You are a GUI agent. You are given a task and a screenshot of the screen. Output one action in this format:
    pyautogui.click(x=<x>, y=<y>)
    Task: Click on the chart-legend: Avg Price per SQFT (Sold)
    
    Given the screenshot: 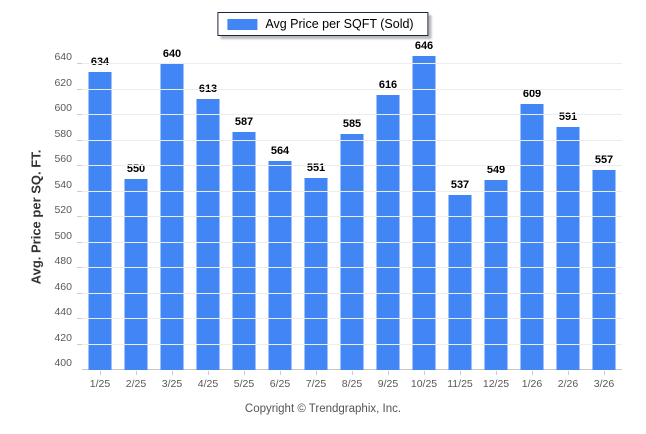 What is the action you would take?
    pyautogui.click(x=323, y=24)
    